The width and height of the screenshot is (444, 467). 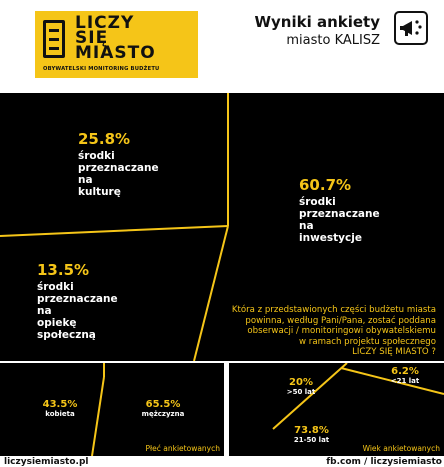 I want to click on male-label: mężczyzna, so click(x=163, y=414).